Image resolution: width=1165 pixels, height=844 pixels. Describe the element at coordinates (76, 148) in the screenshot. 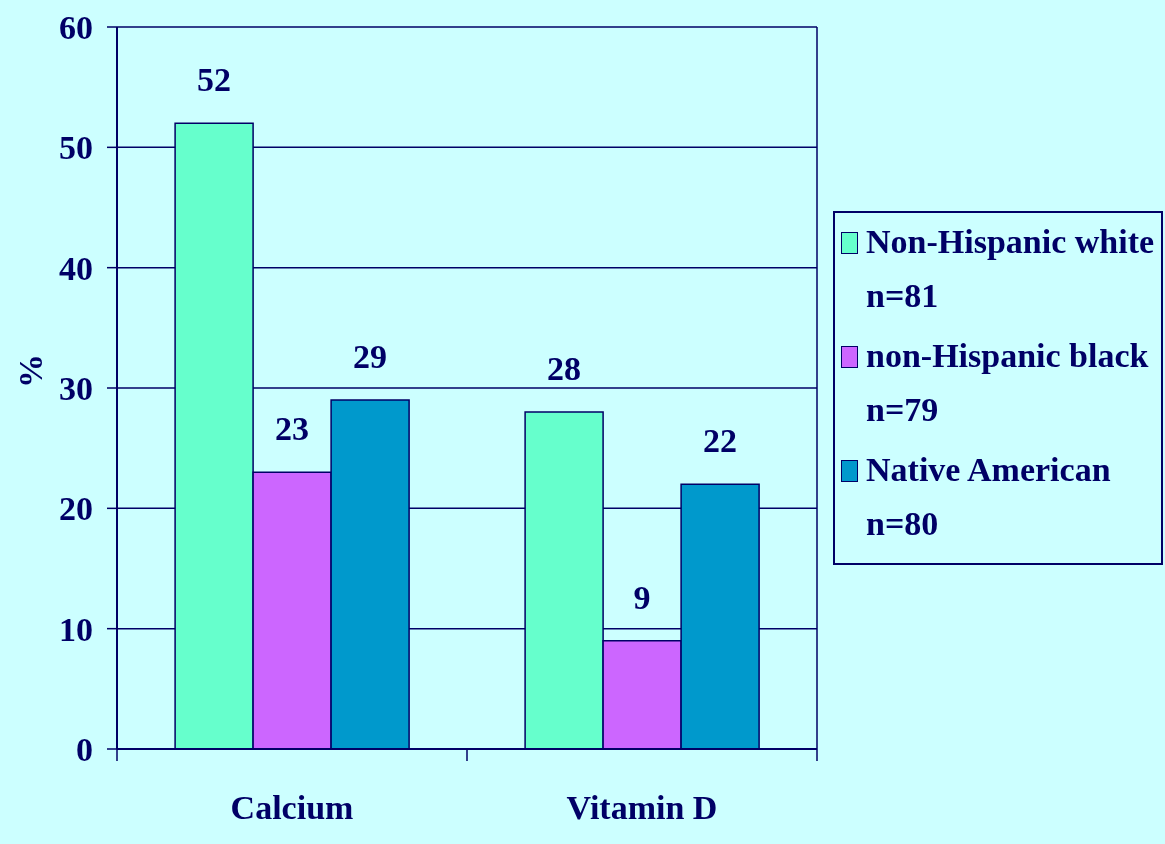

I see `y-tick-label: 50` at that location.